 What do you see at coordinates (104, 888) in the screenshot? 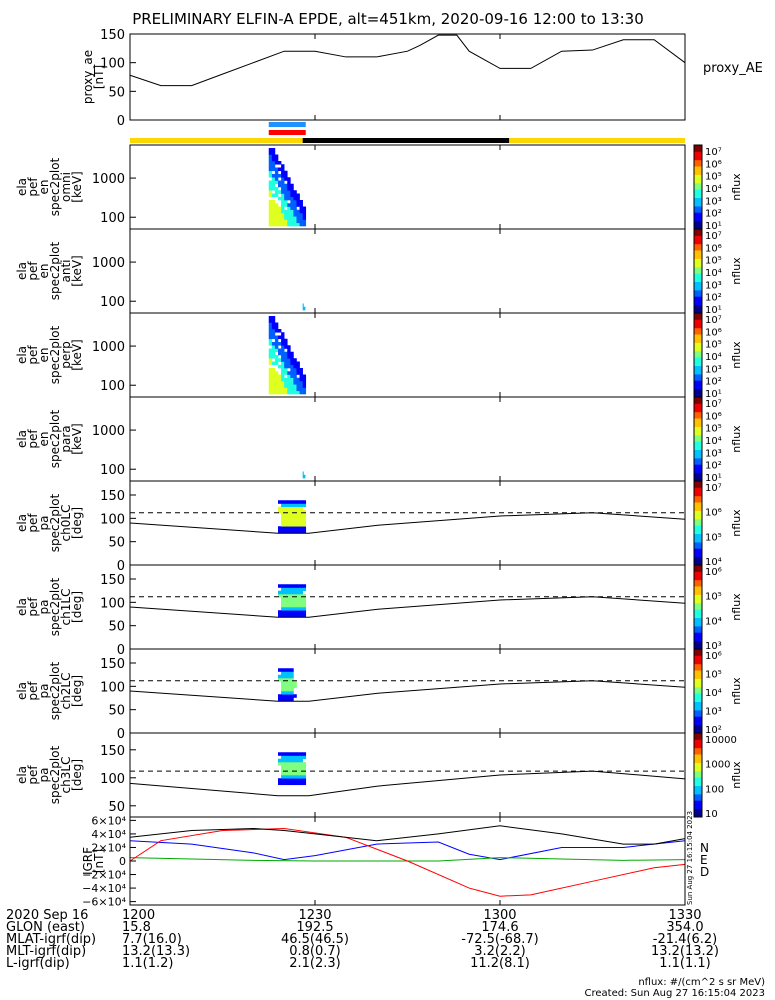
I see `y-tick-label: −4×10⁴` at bounding box center [104, 888].